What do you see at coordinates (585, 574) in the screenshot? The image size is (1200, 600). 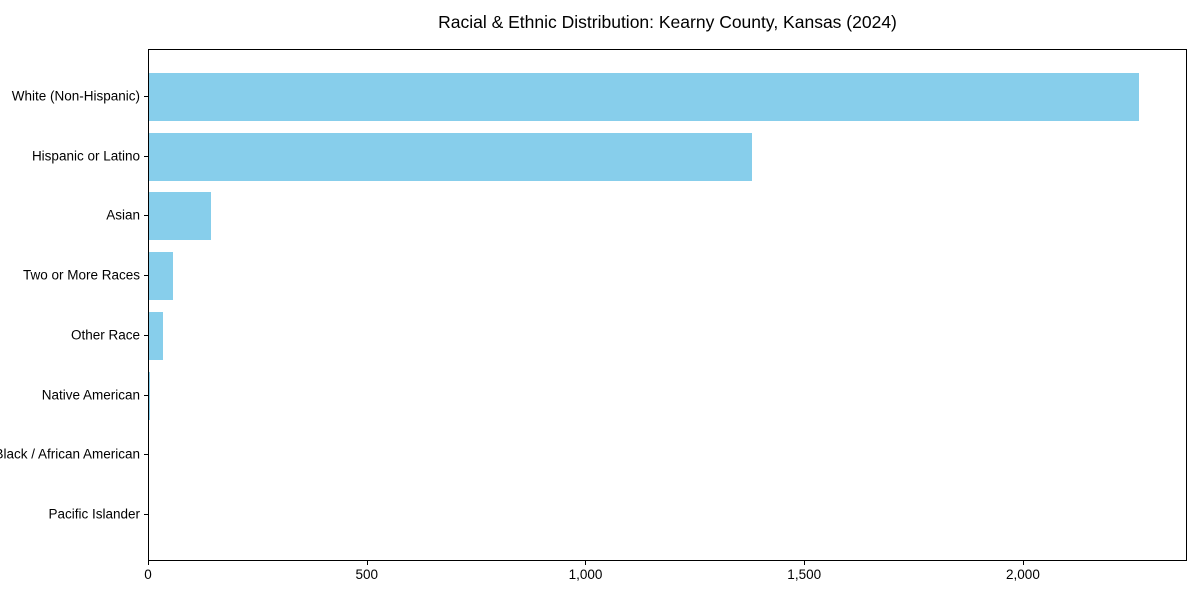 I see `x-tick-label: 1,000` at bounding box center [585, 574].